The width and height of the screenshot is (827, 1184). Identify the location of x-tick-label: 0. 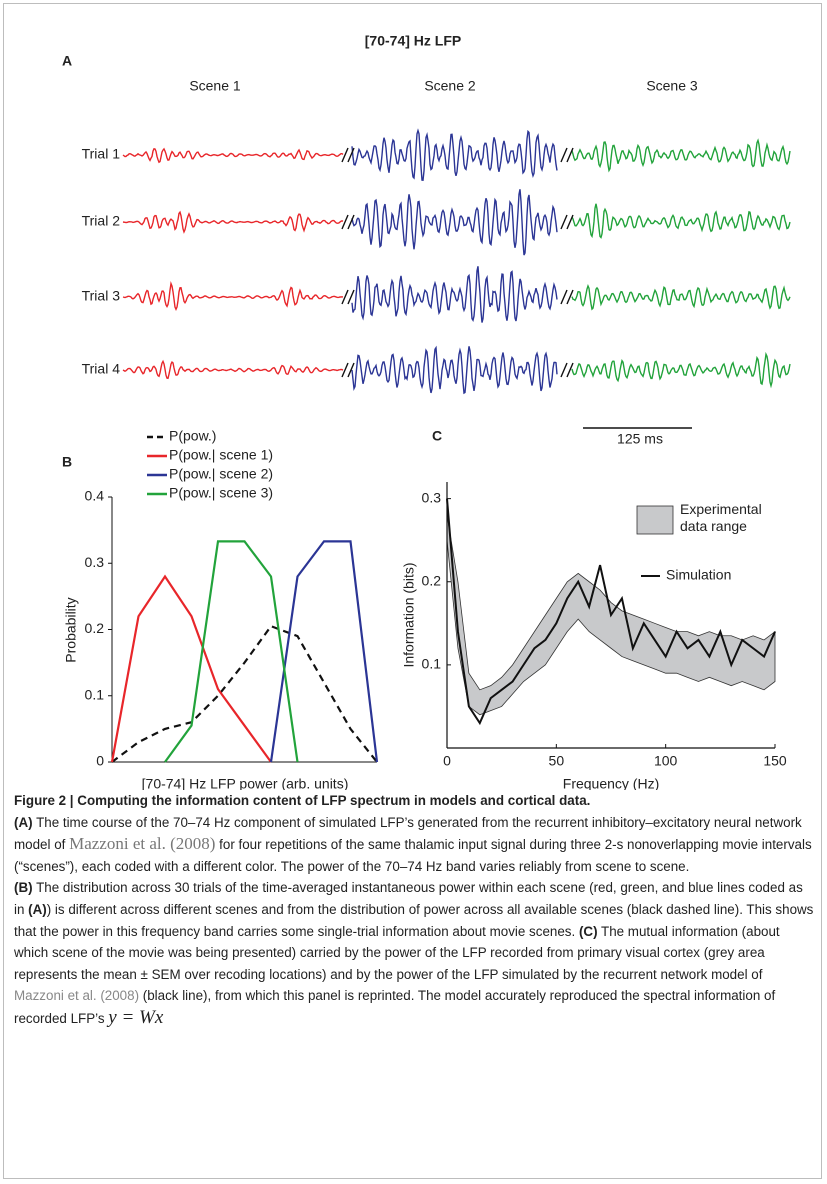
(447, 761).